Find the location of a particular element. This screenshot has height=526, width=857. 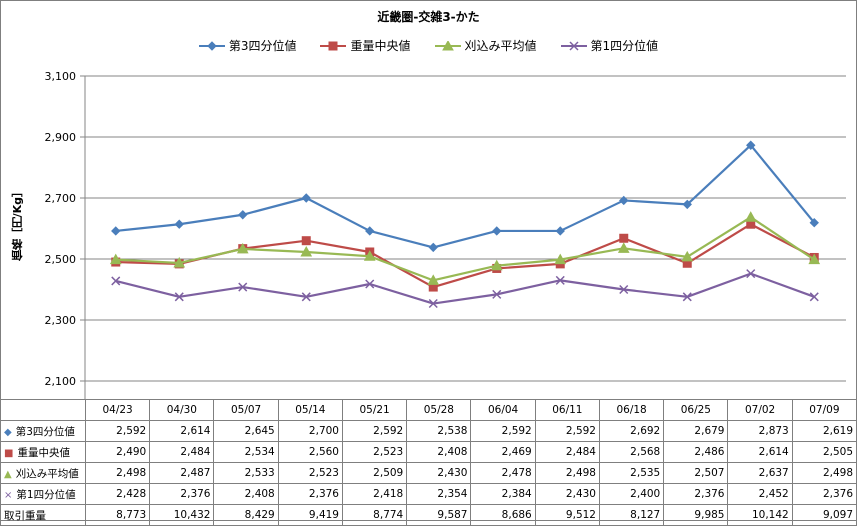

legend-item: 重量中央値 is located at coordinates (365, 45).